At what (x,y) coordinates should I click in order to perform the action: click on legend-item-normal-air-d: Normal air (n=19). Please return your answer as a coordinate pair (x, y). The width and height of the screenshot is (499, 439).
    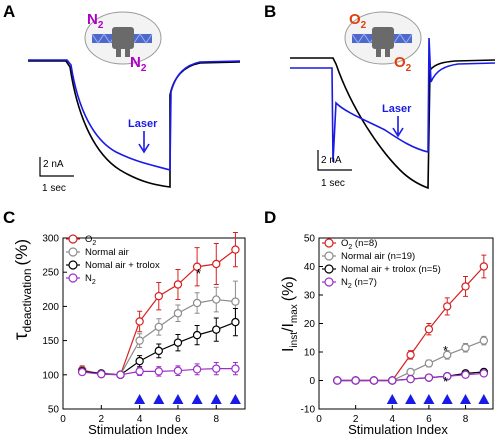
    Looking at the image, I should click on (368, 256).